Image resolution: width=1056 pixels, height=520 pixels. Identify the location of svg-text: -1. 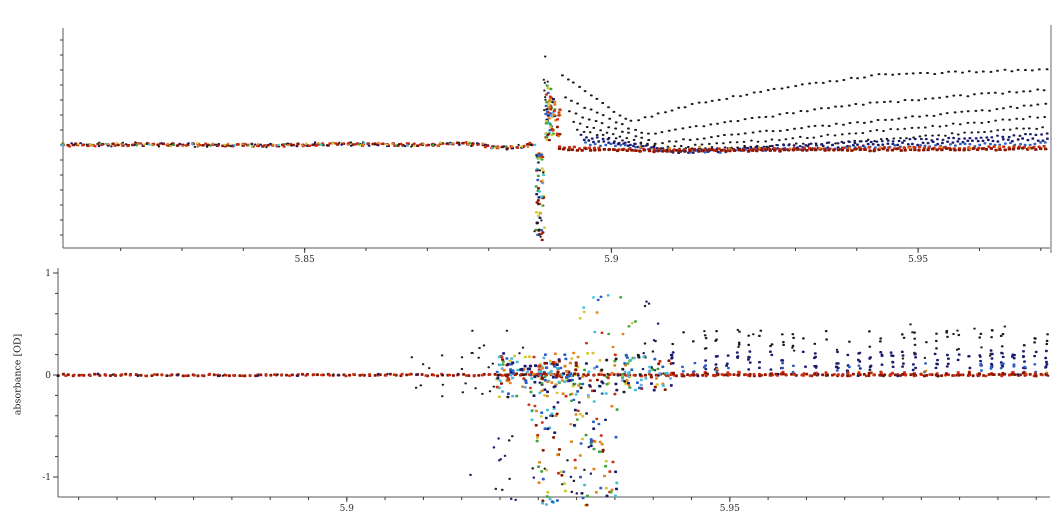
(46, 478).